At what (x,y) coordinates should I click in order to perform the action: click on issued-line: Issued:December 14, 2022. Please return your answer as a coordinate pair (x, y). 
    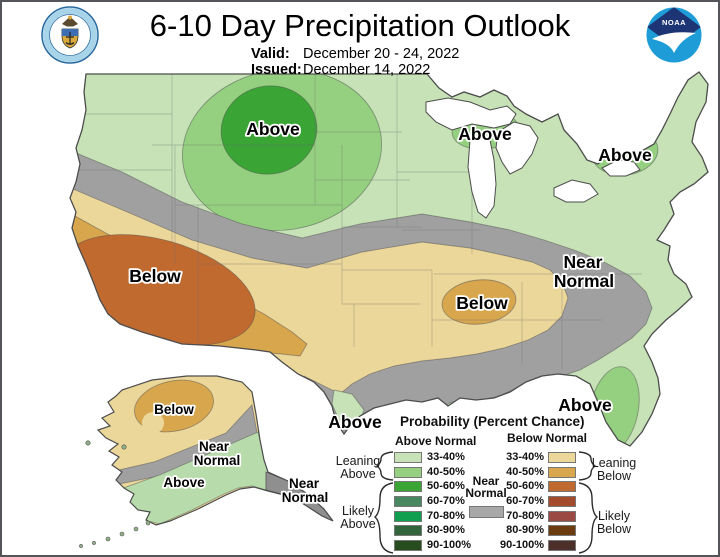
    Looking at the image, I should click on (340, 70).